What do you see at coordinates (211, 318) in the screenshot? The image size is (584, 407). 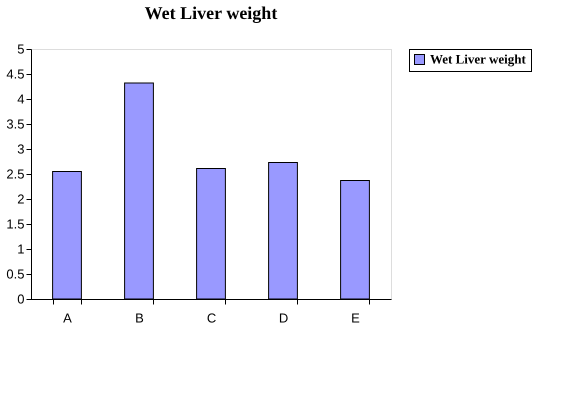 I see `x-tick-label: C` at bounding box center [211, 318].